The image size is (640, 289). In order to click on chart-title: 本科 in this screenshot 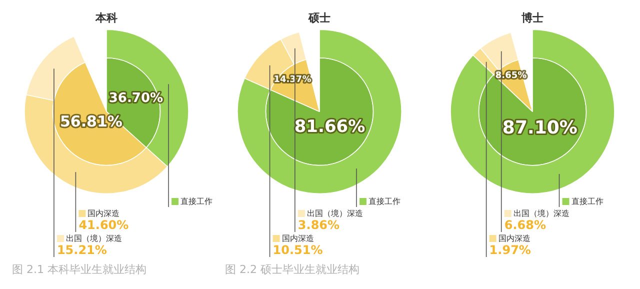, I will do `click(106, 17)`.